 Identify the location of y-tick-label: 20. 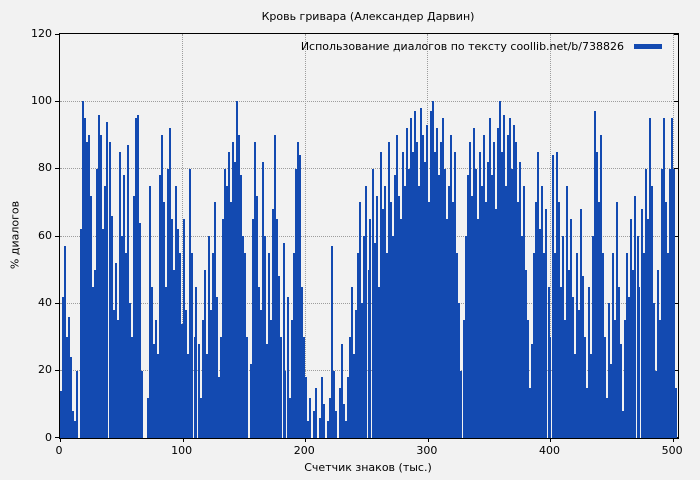
(45, 370).